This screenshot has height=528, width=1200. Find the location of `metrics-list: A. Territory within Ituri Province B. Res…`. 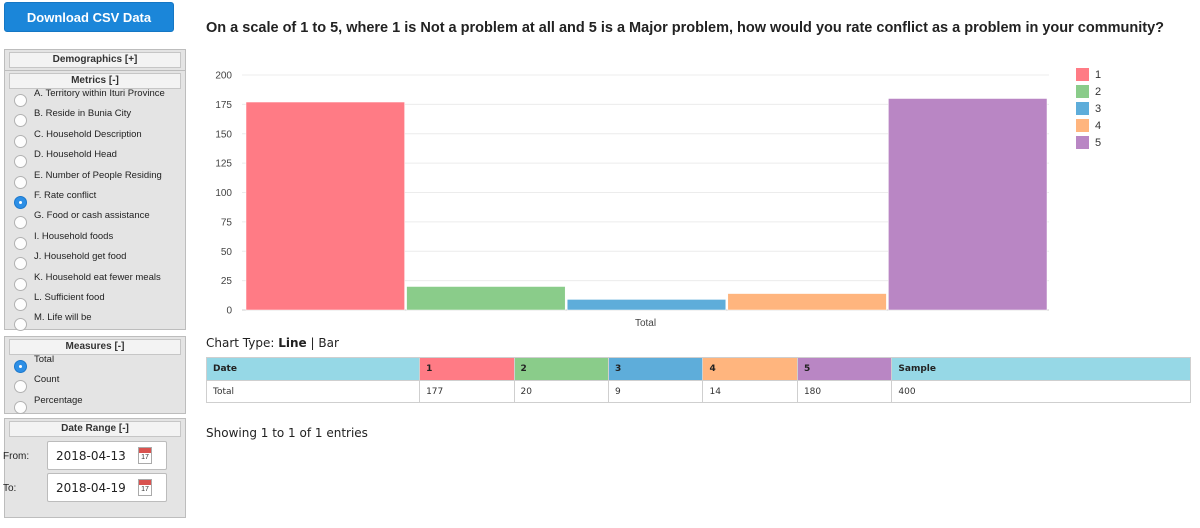

metrics-list: A. Territory within Ituri Province B. Res… is located at coordinates (95, 209).